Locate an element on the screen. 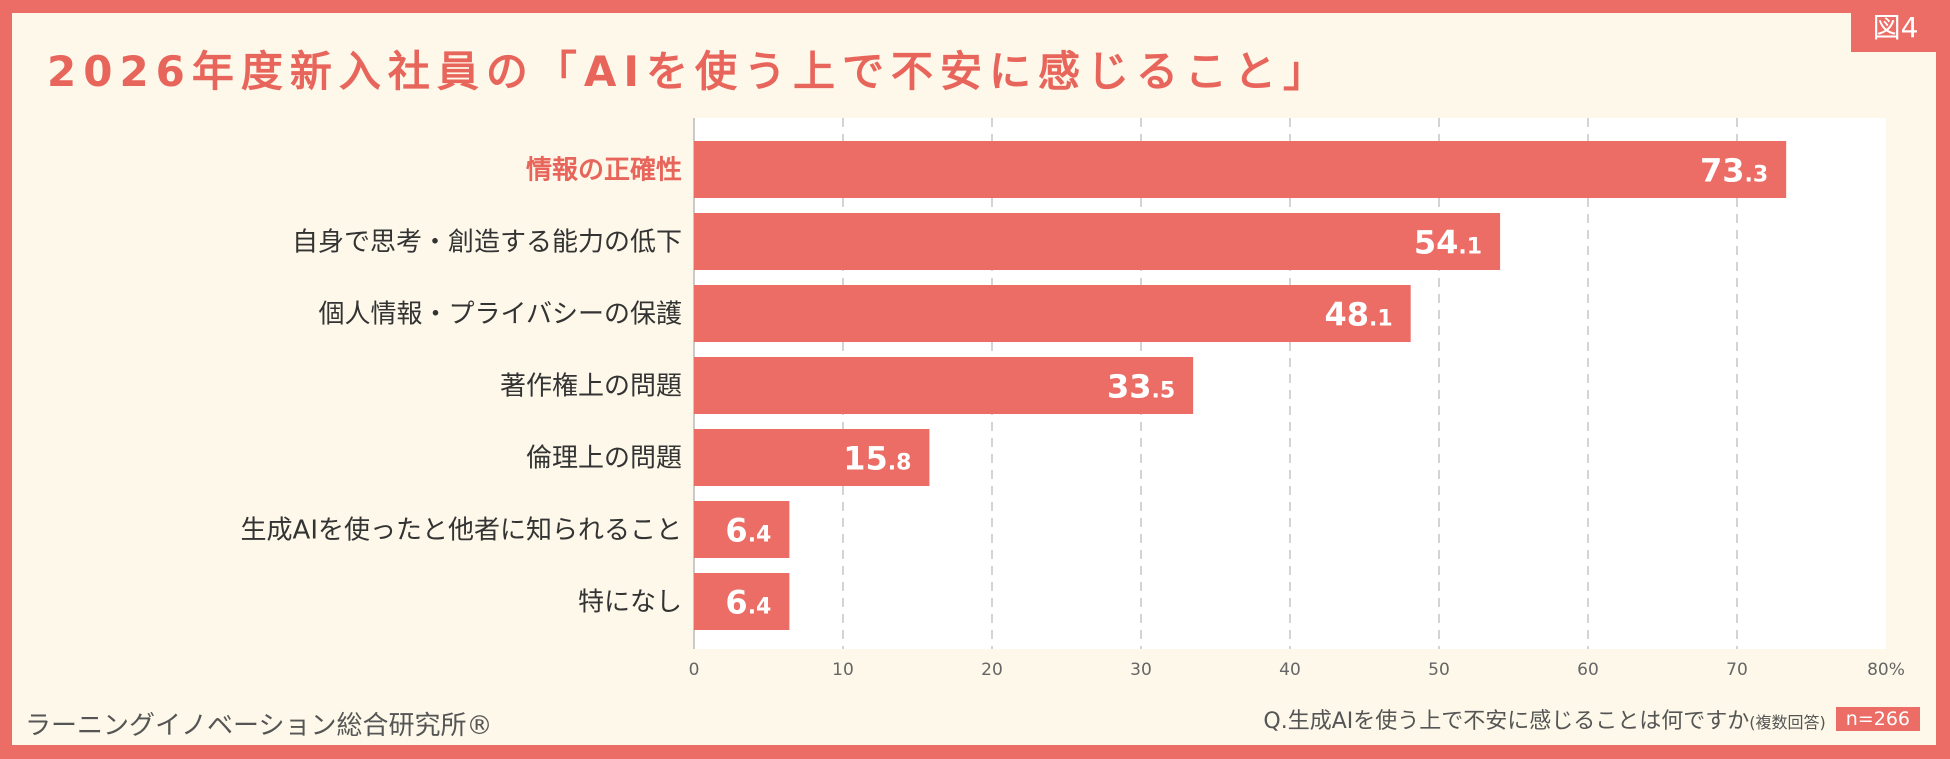 The height and width of the screenshot is (759, 1950). x-tick-label: 60 is located at coordinates (1588, 670).